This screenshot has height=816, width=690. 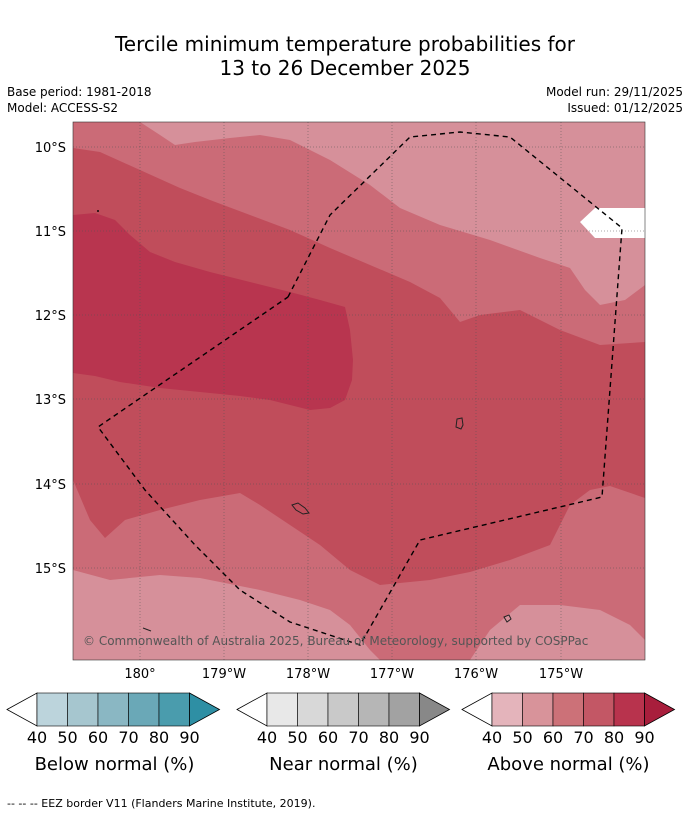 I want to click on lat-label: 11°S, so click(x=50, y=232).